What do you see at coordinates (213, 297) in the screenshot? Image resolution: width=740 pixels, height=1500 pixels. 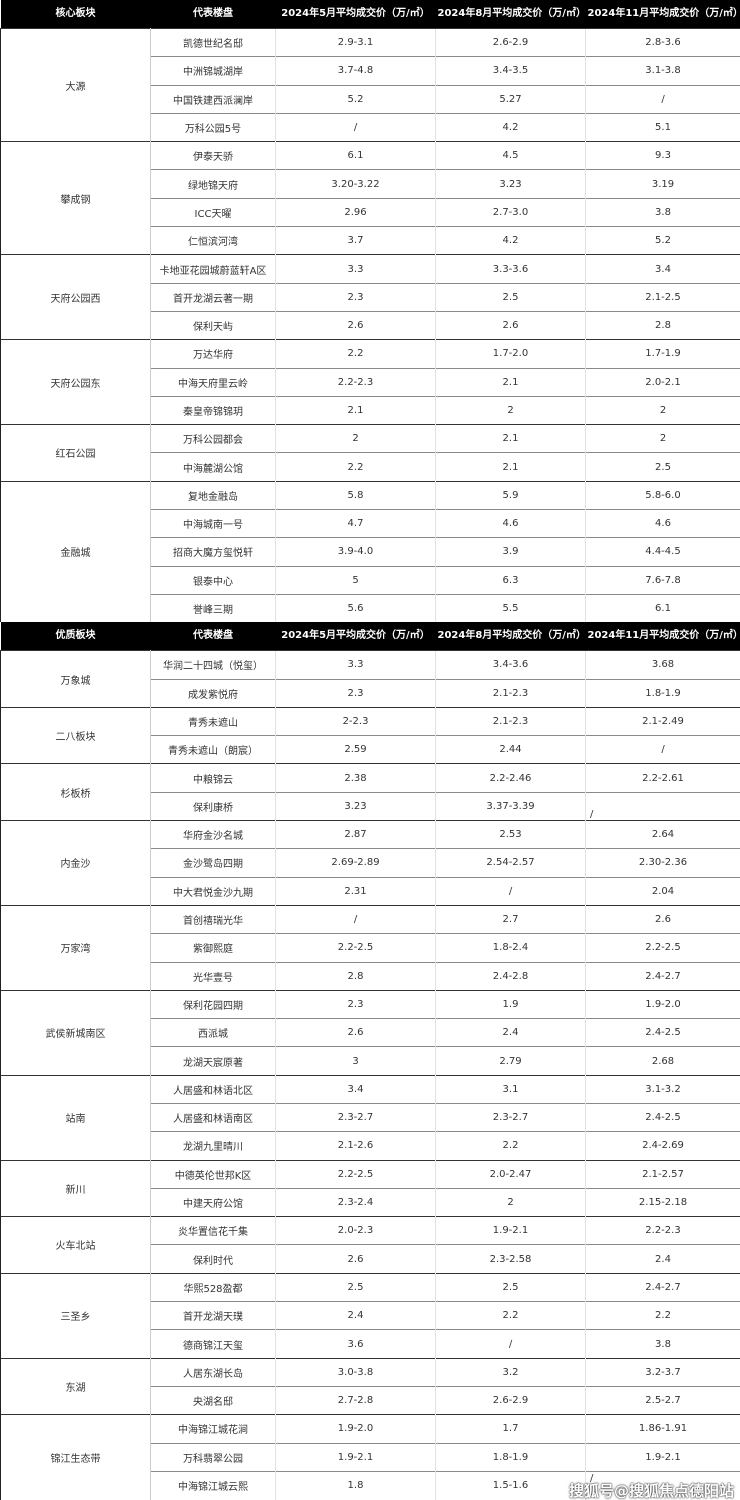 I see `project-name-cell: 首开龙湖云著一期` at bounding box center [213, 297].